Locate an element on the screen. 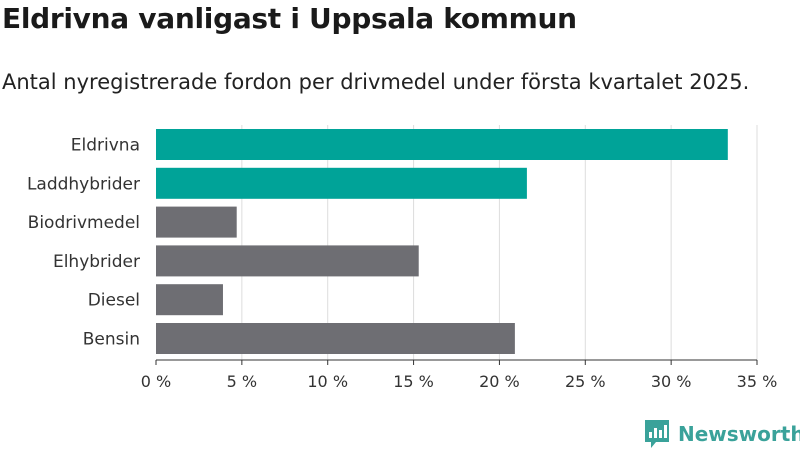 Image resolution: width=800 pixels, height=450 pixels. newsworthy-logo-icon is located at coordinates (657, 434).